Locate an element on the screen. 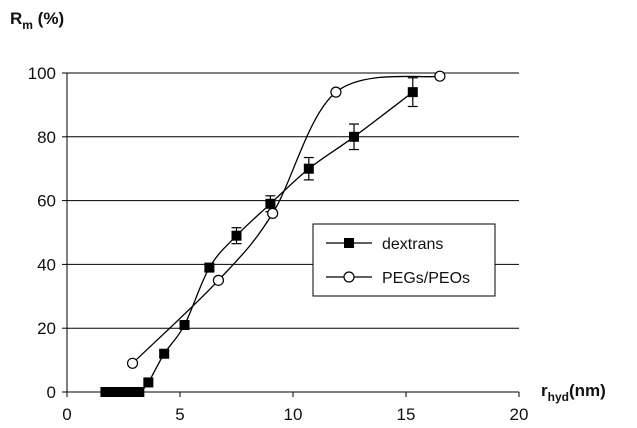 Image resolution: width=637 pixels, height=428 pixels. x-tick-label-10: 10 is located at coordinates (293, 414).